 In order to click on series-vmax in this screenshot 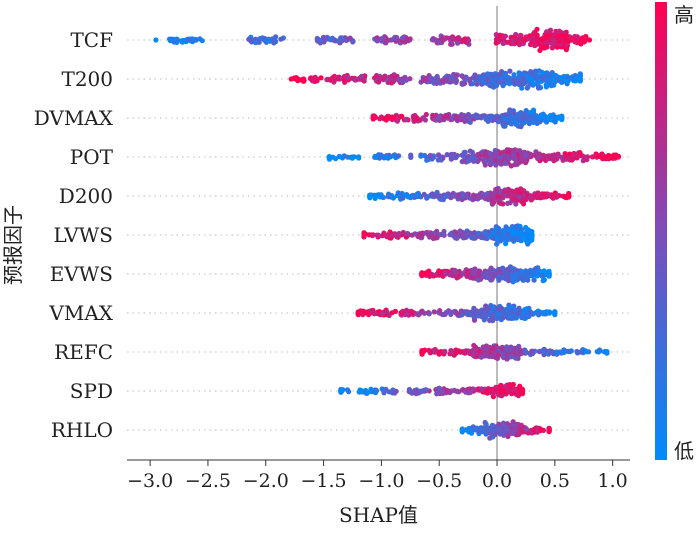, I will do `click(456, 313)`.